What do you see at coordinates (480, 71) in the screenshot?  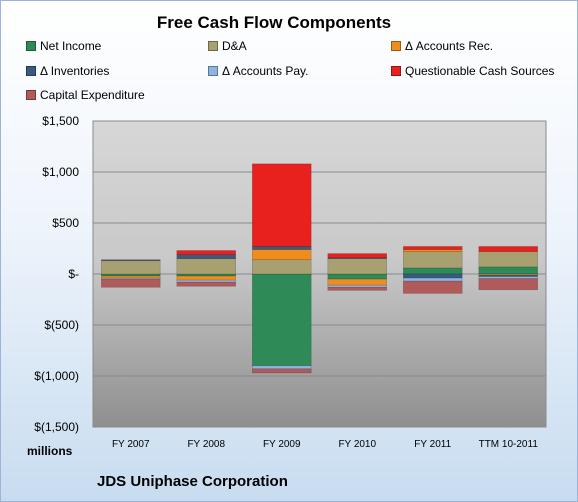 I see `legend-label: Questionable Cash Sources` at bounding box center [480, 71].